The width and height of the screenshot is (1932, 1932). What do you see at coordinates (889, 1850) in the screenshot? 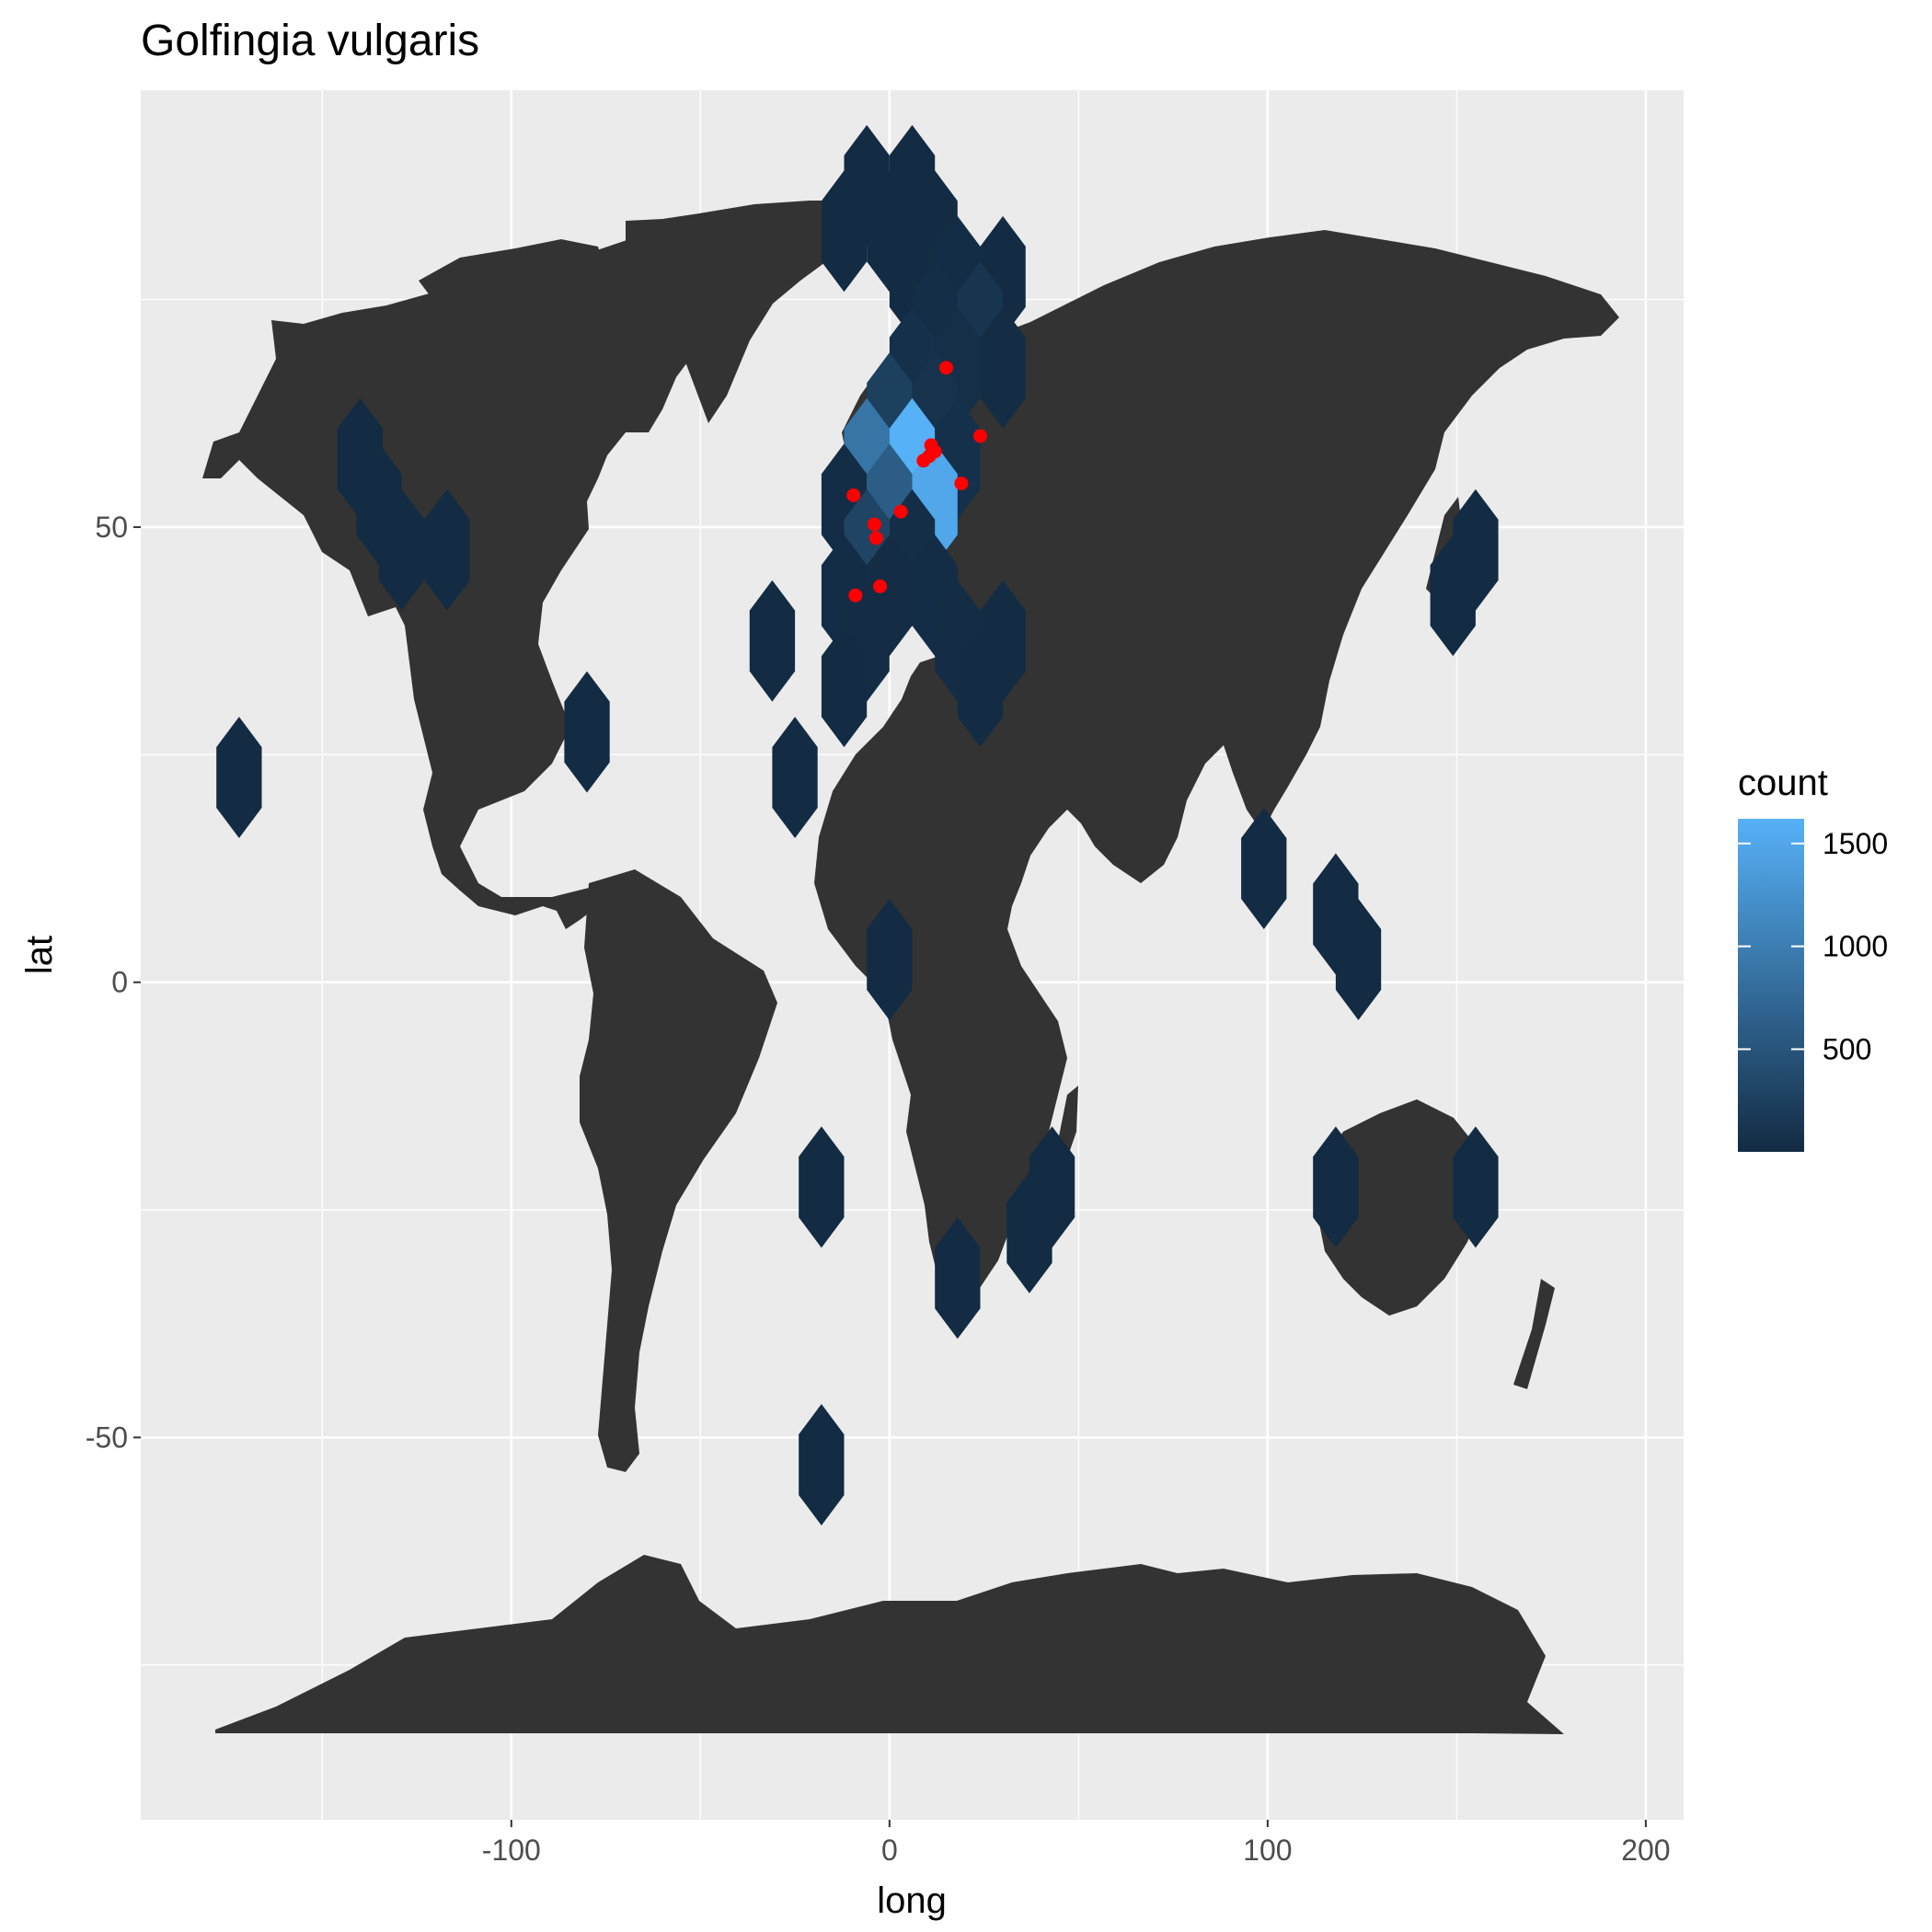
I see `x-tick-label: 0` at bounding box center [889, 1850].